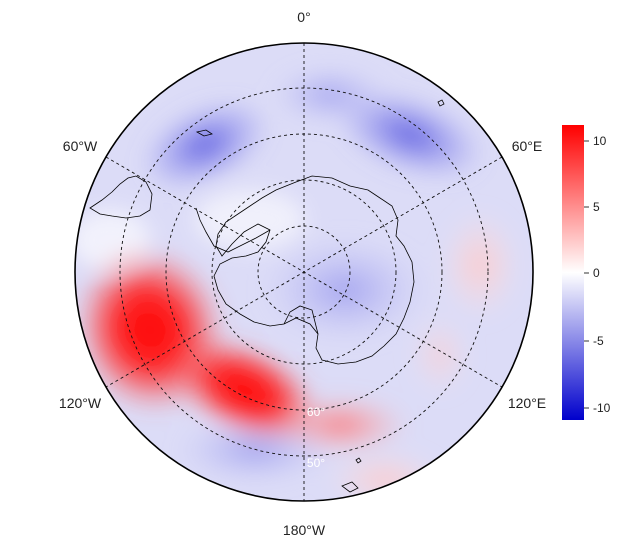 The height and width of the screenshot is (552, 625). What do you see at coordinates (358, 460) in the screenshot?
I see `campbell-island` at bounding box center [358, 460].